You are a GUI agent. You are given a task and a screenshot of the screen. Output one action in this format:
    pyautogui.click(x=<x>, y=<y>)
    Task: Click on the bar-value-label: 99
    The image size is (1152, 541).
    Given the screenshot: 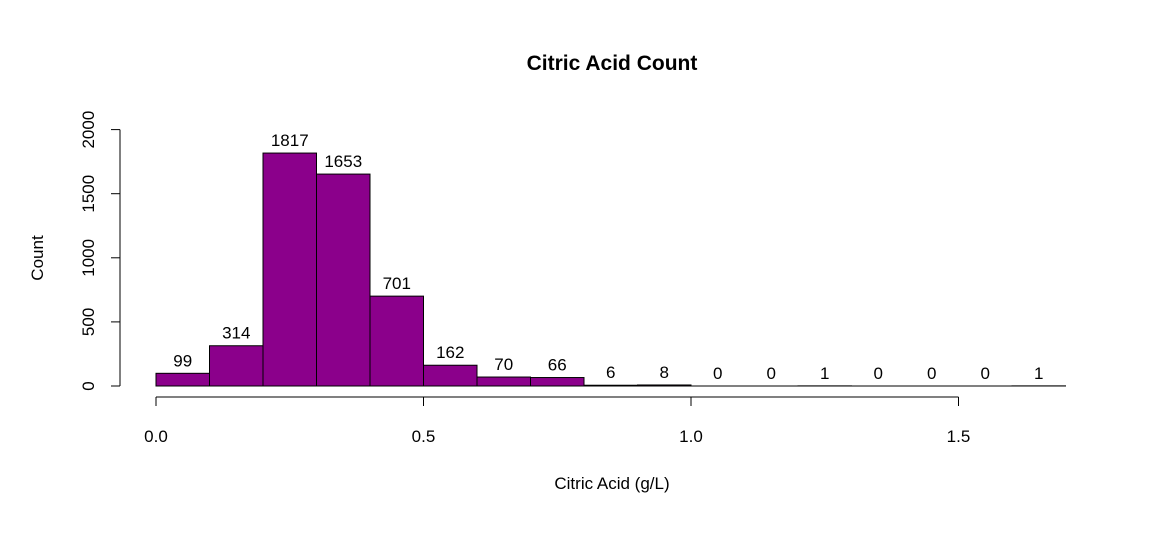 What is the action you would take?
    pyautogui.click(x=182, y=360)
    